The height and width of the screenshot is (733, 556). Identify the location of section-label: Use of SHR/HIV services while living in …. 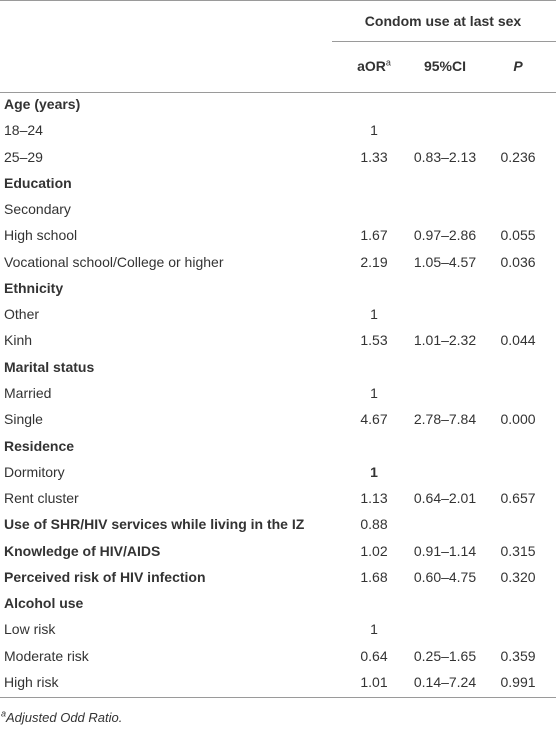
(154, 524).